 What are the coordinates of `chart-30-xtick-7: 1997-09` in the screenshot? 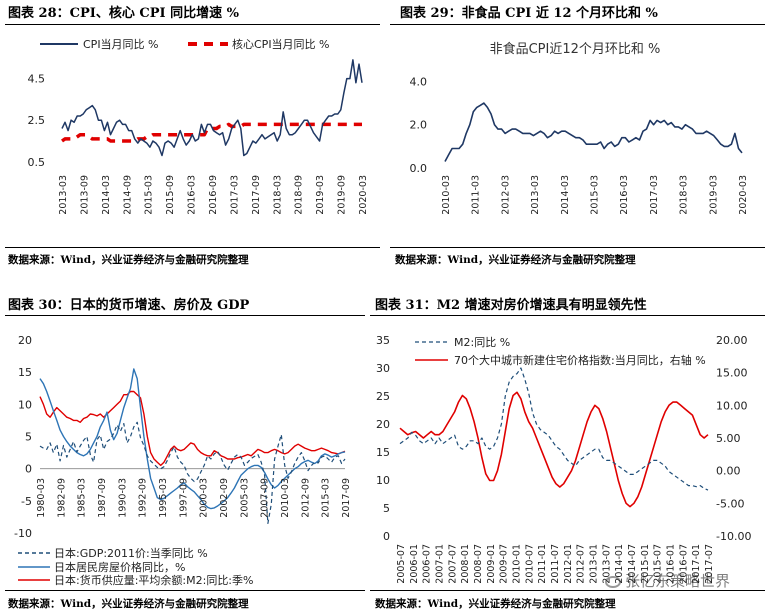 It's located at (183, 498).